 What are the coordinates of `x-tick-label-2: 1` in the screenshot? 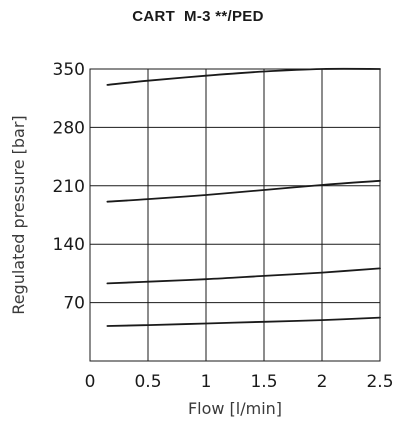 It's located at (206, 382).